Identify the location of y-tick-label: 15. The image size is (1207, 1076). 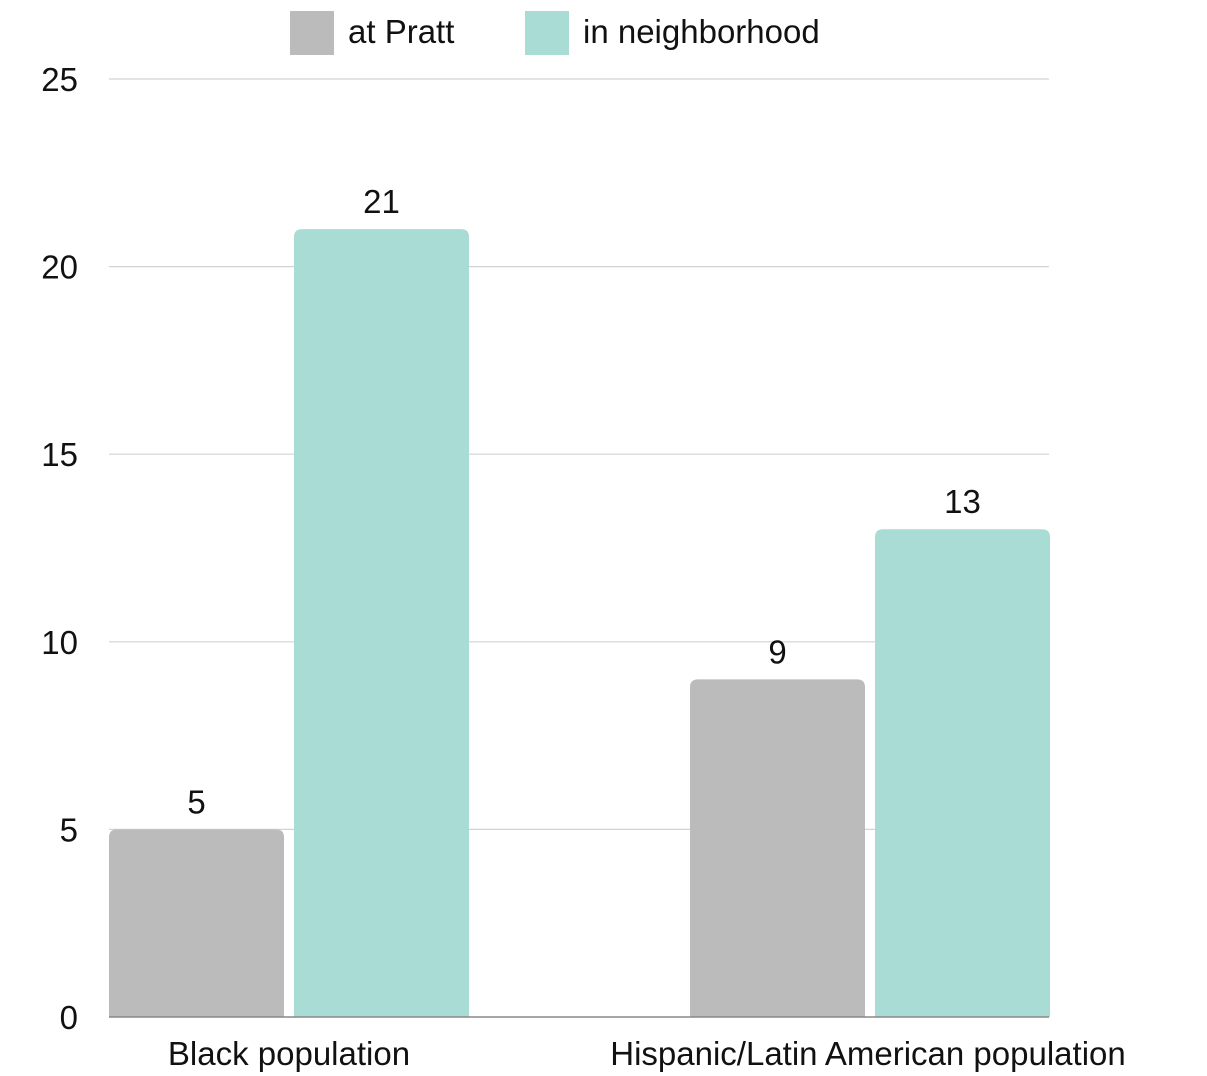
(59, 454).